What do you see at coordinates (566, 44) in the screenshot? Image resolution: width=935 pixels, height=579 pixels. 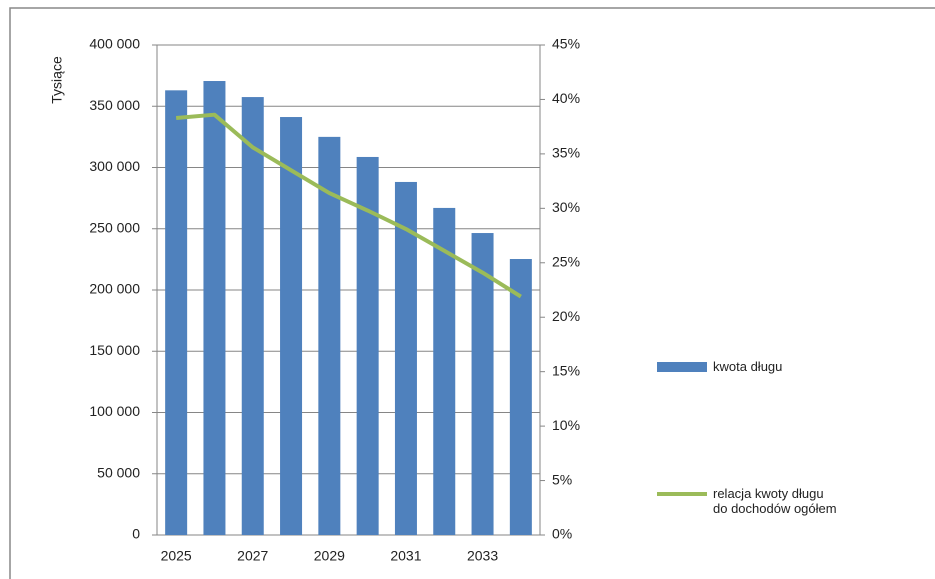 I see `y2-tick-label: 45%` at bounding box center [566, 44].